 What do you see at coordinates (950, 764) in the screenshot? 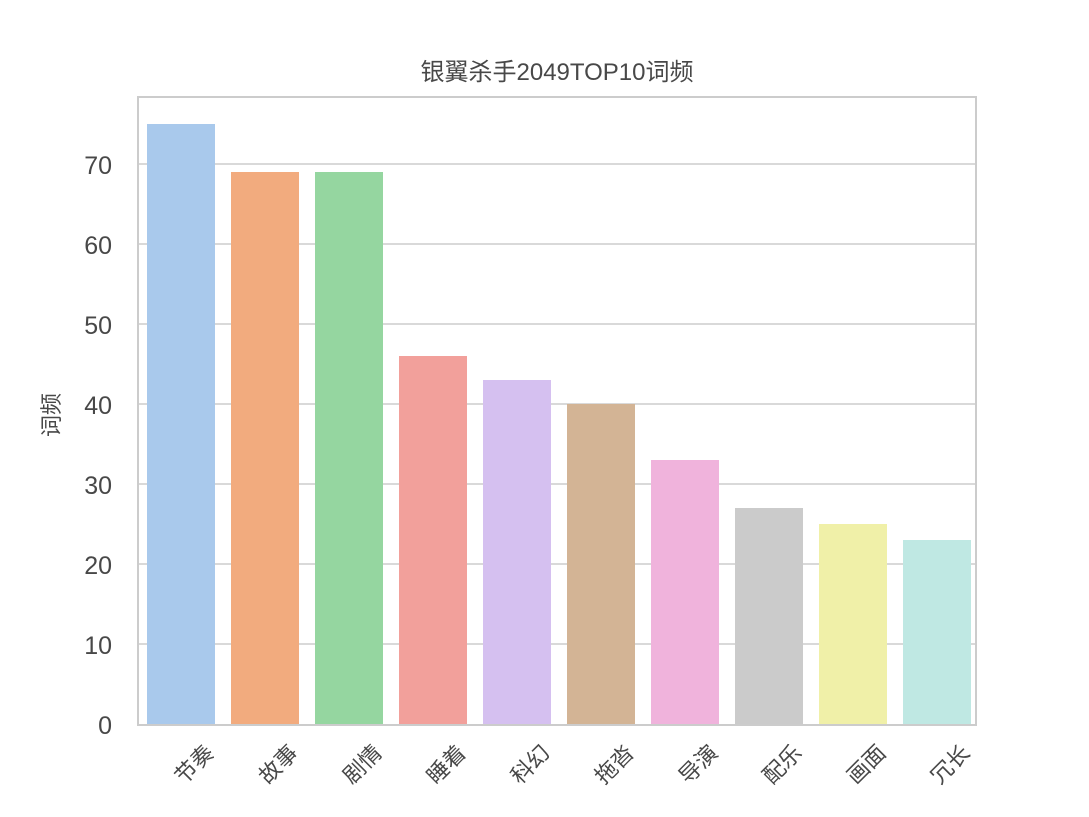
I see `x-tick-label: 冗长` at bounding box center [950, 764].